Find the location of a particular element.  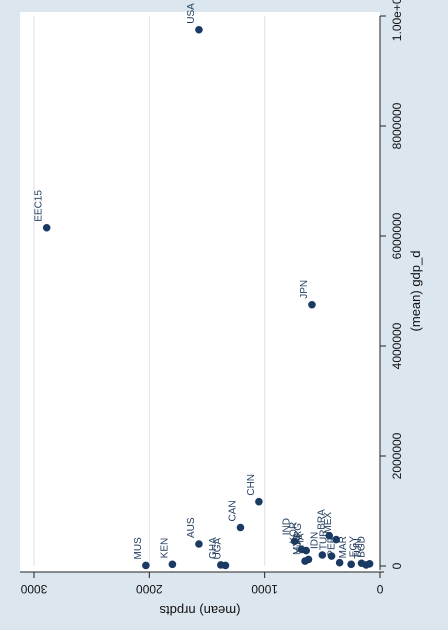

point-label: MEX is located at coordinates (328, 523).